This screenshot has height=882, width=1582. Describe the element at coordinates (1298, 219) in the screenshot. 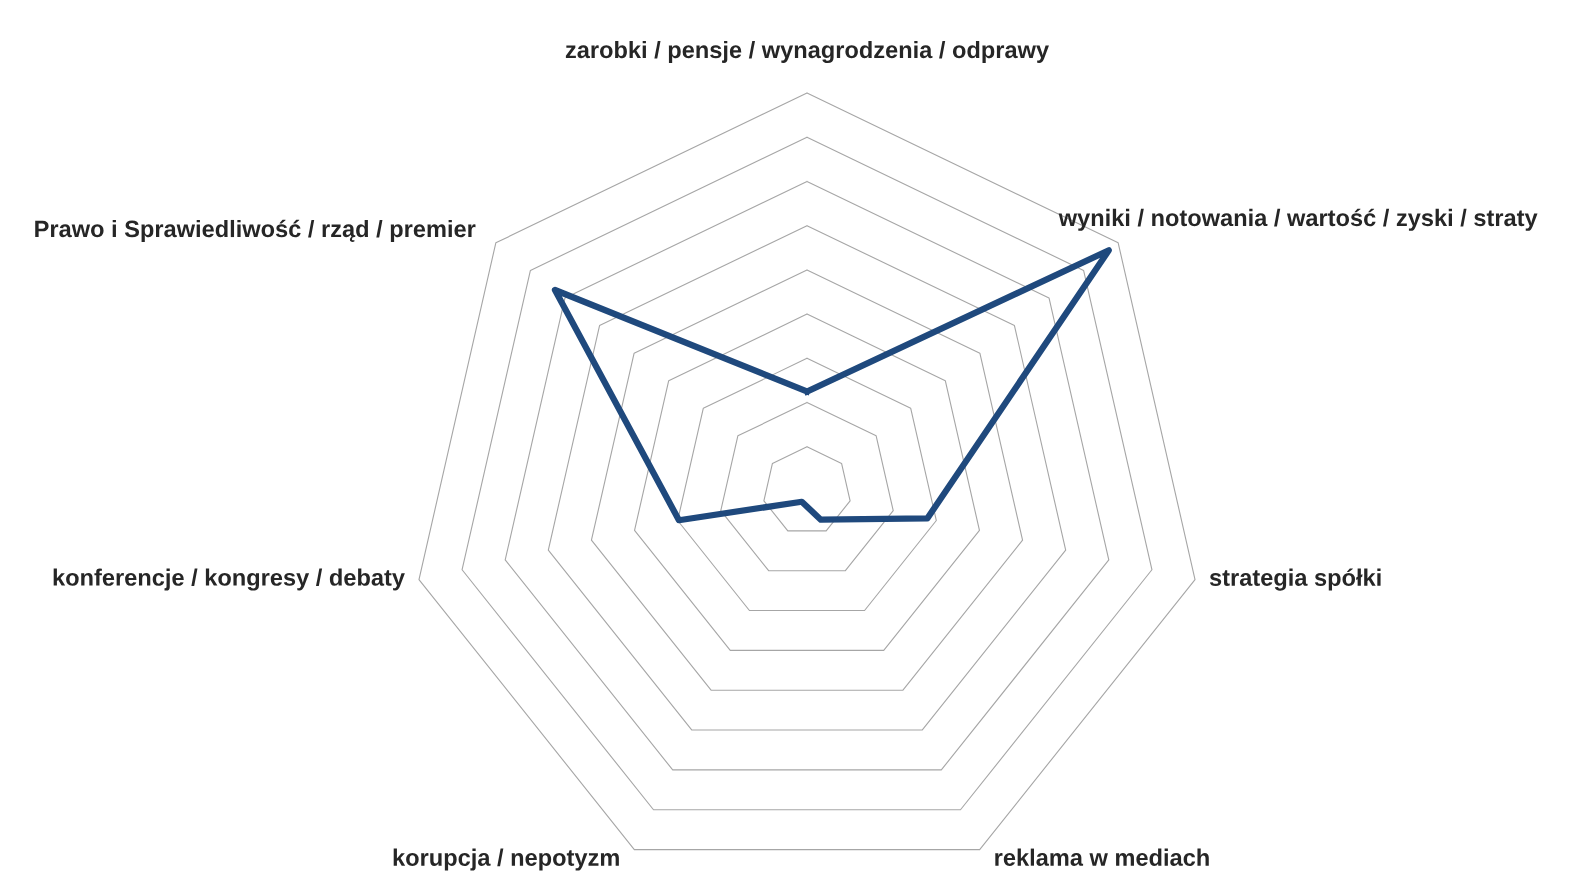

I see `spoke-label: wyniki / notowania / wartość / zyski / straty` at that location.